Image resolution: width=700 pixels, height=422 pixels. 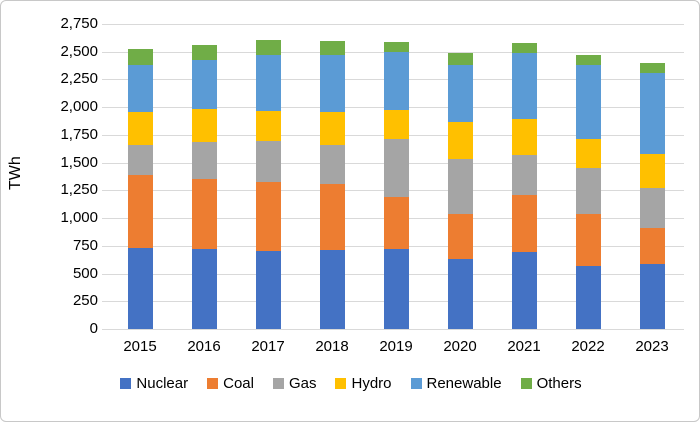 What do you see at coordinates (204, 214) in the screenshot?
I see `bar-segment-coal-2016` at bounding box center [204, 214].